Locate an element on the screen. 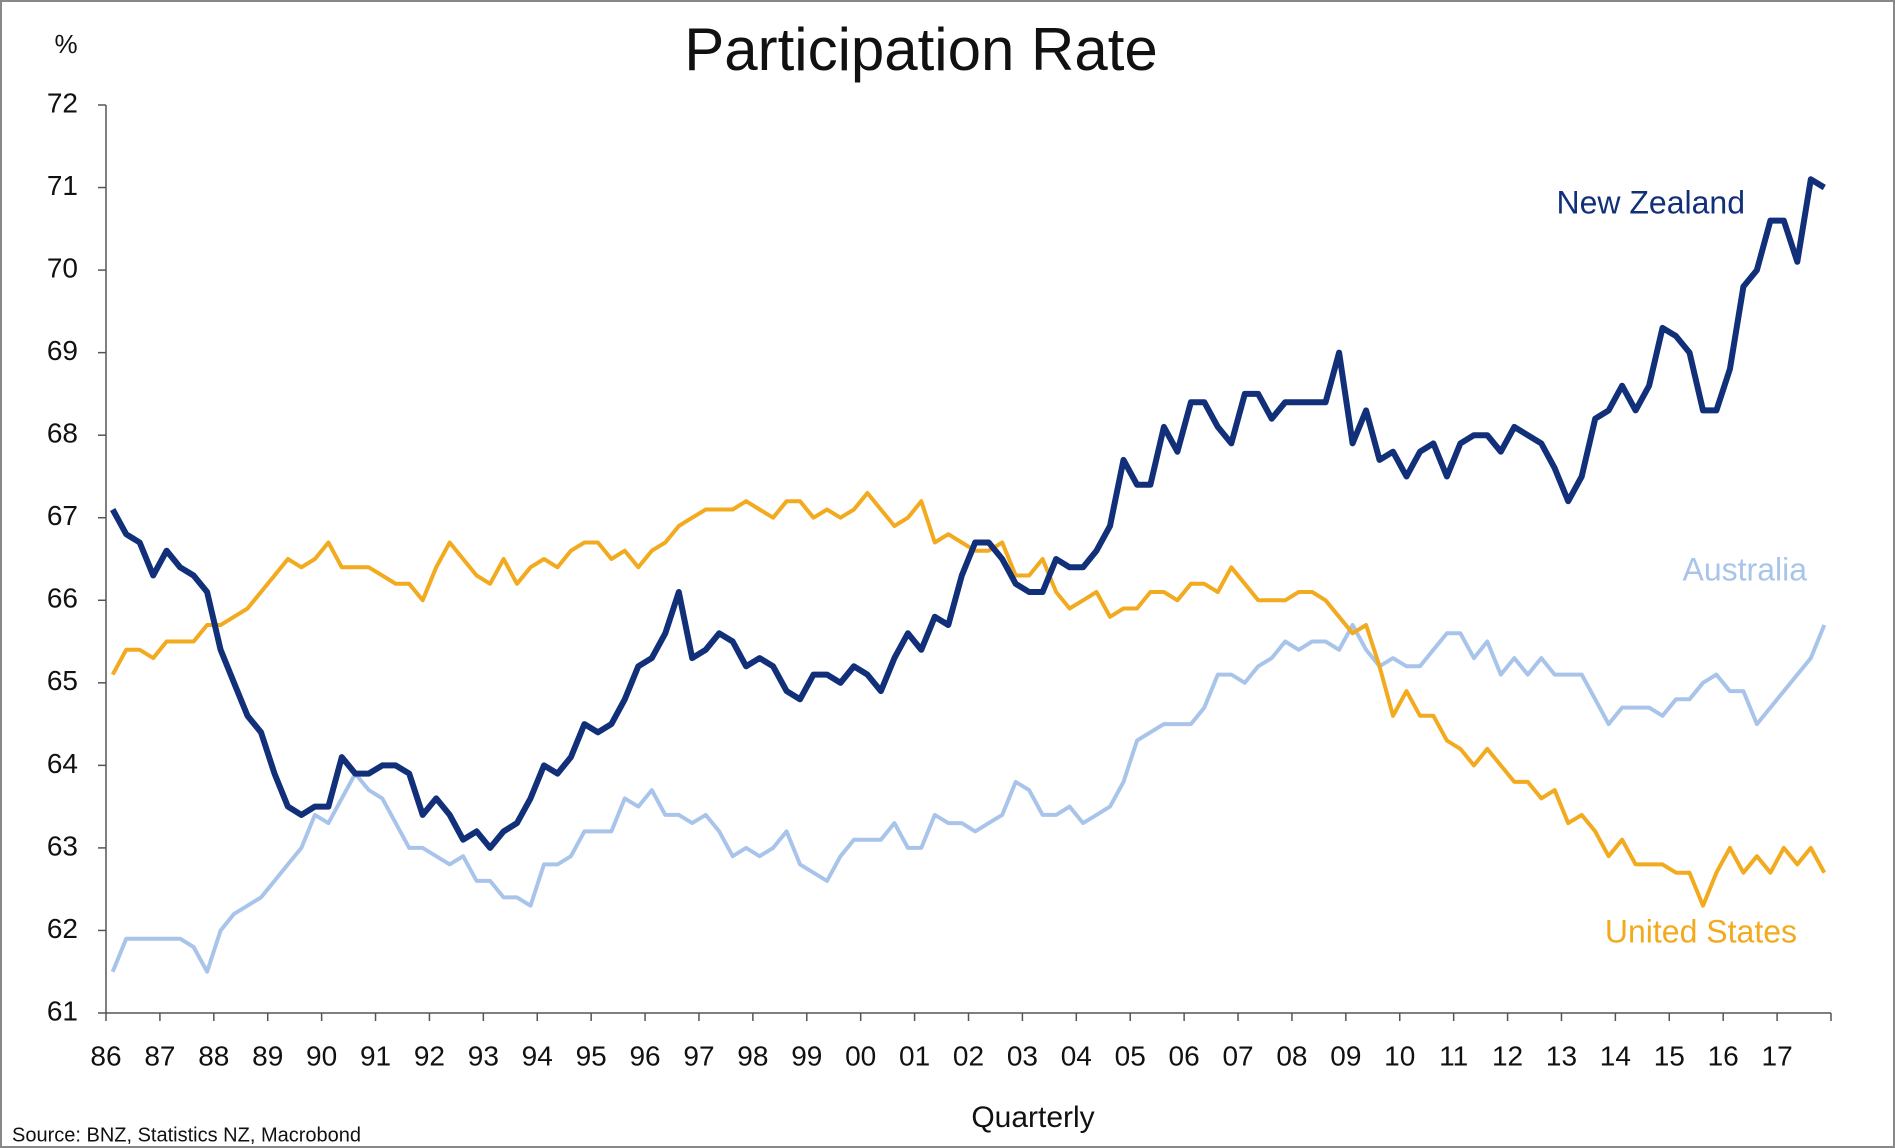 Image resolution: width=1895 pixels, height=1148 pixels. x-tick-label: 04 is located at coordinates (1076, 1055).